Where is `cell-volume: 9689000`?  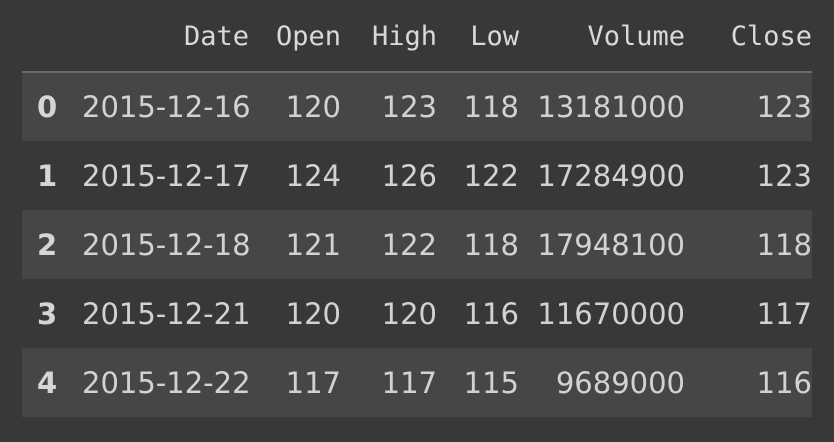 cell-volume: 9689000 is located at coordinates (620, 382).